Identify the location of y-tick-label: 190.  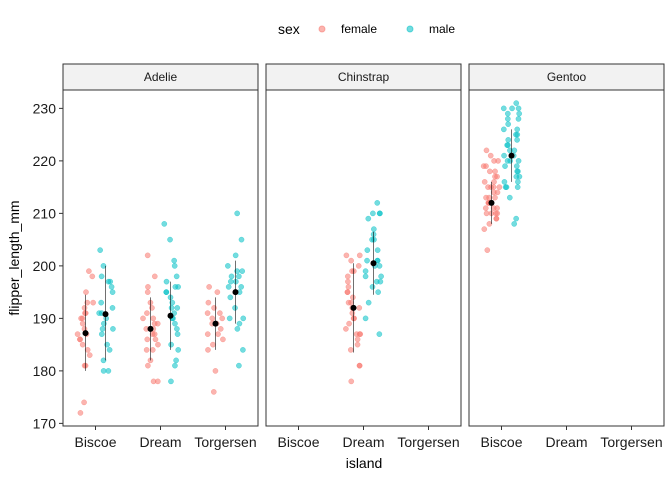
(45, 318).